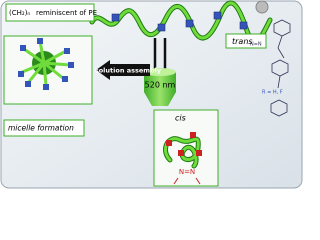 Image resolution: width=320 pixels, height=240 pixels. I want to click on lamp, so click(160, 89).